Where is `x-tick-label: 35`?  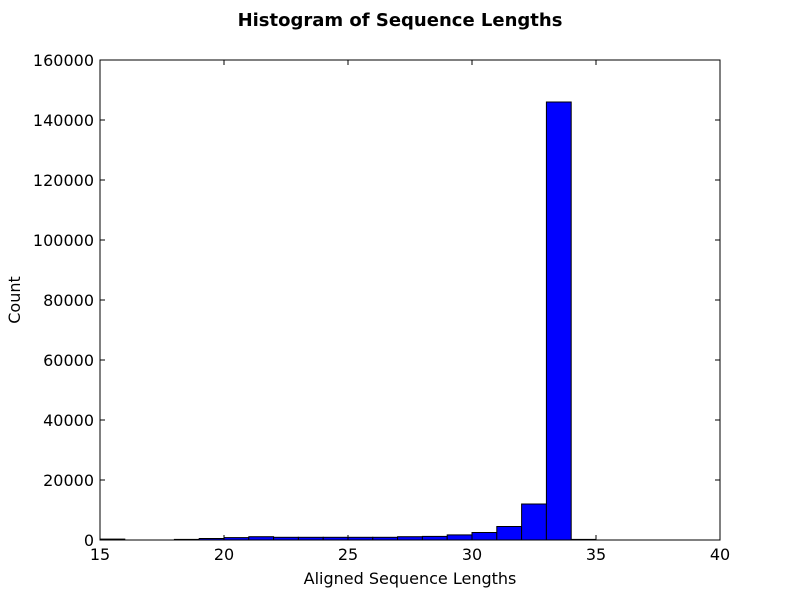 x-tick-label: 35 is located at coordinates (596, 554).